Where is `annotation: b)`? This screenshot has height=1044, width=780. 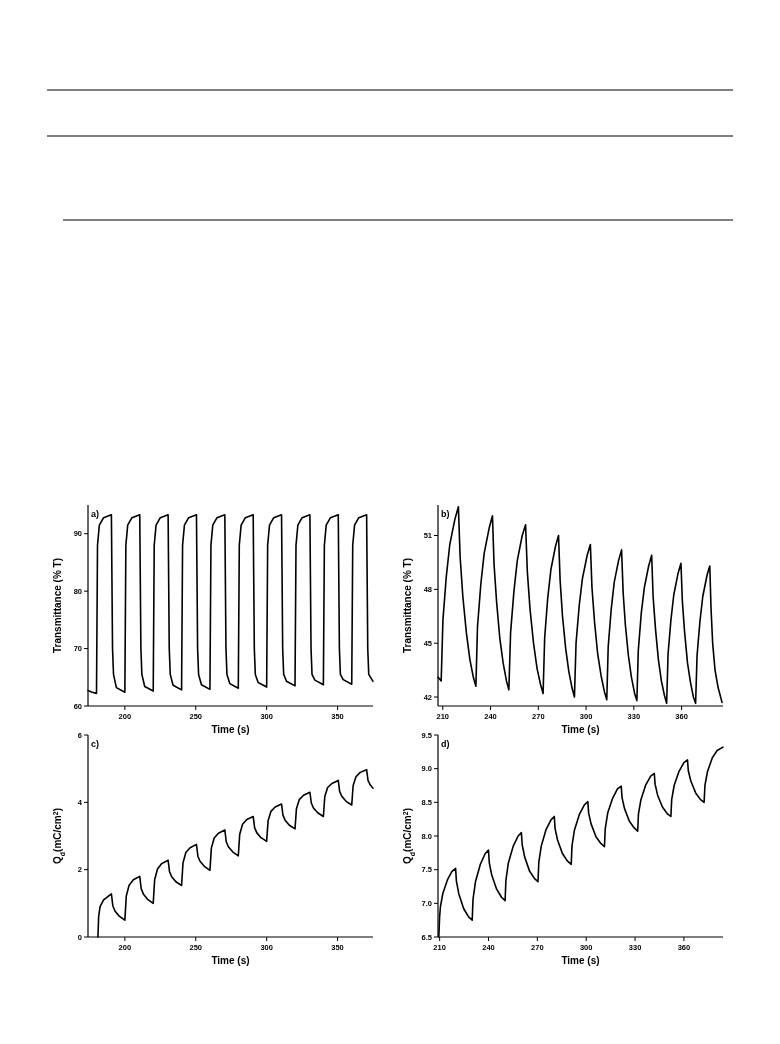
annotation: b) is located at coordinates (445, 514).